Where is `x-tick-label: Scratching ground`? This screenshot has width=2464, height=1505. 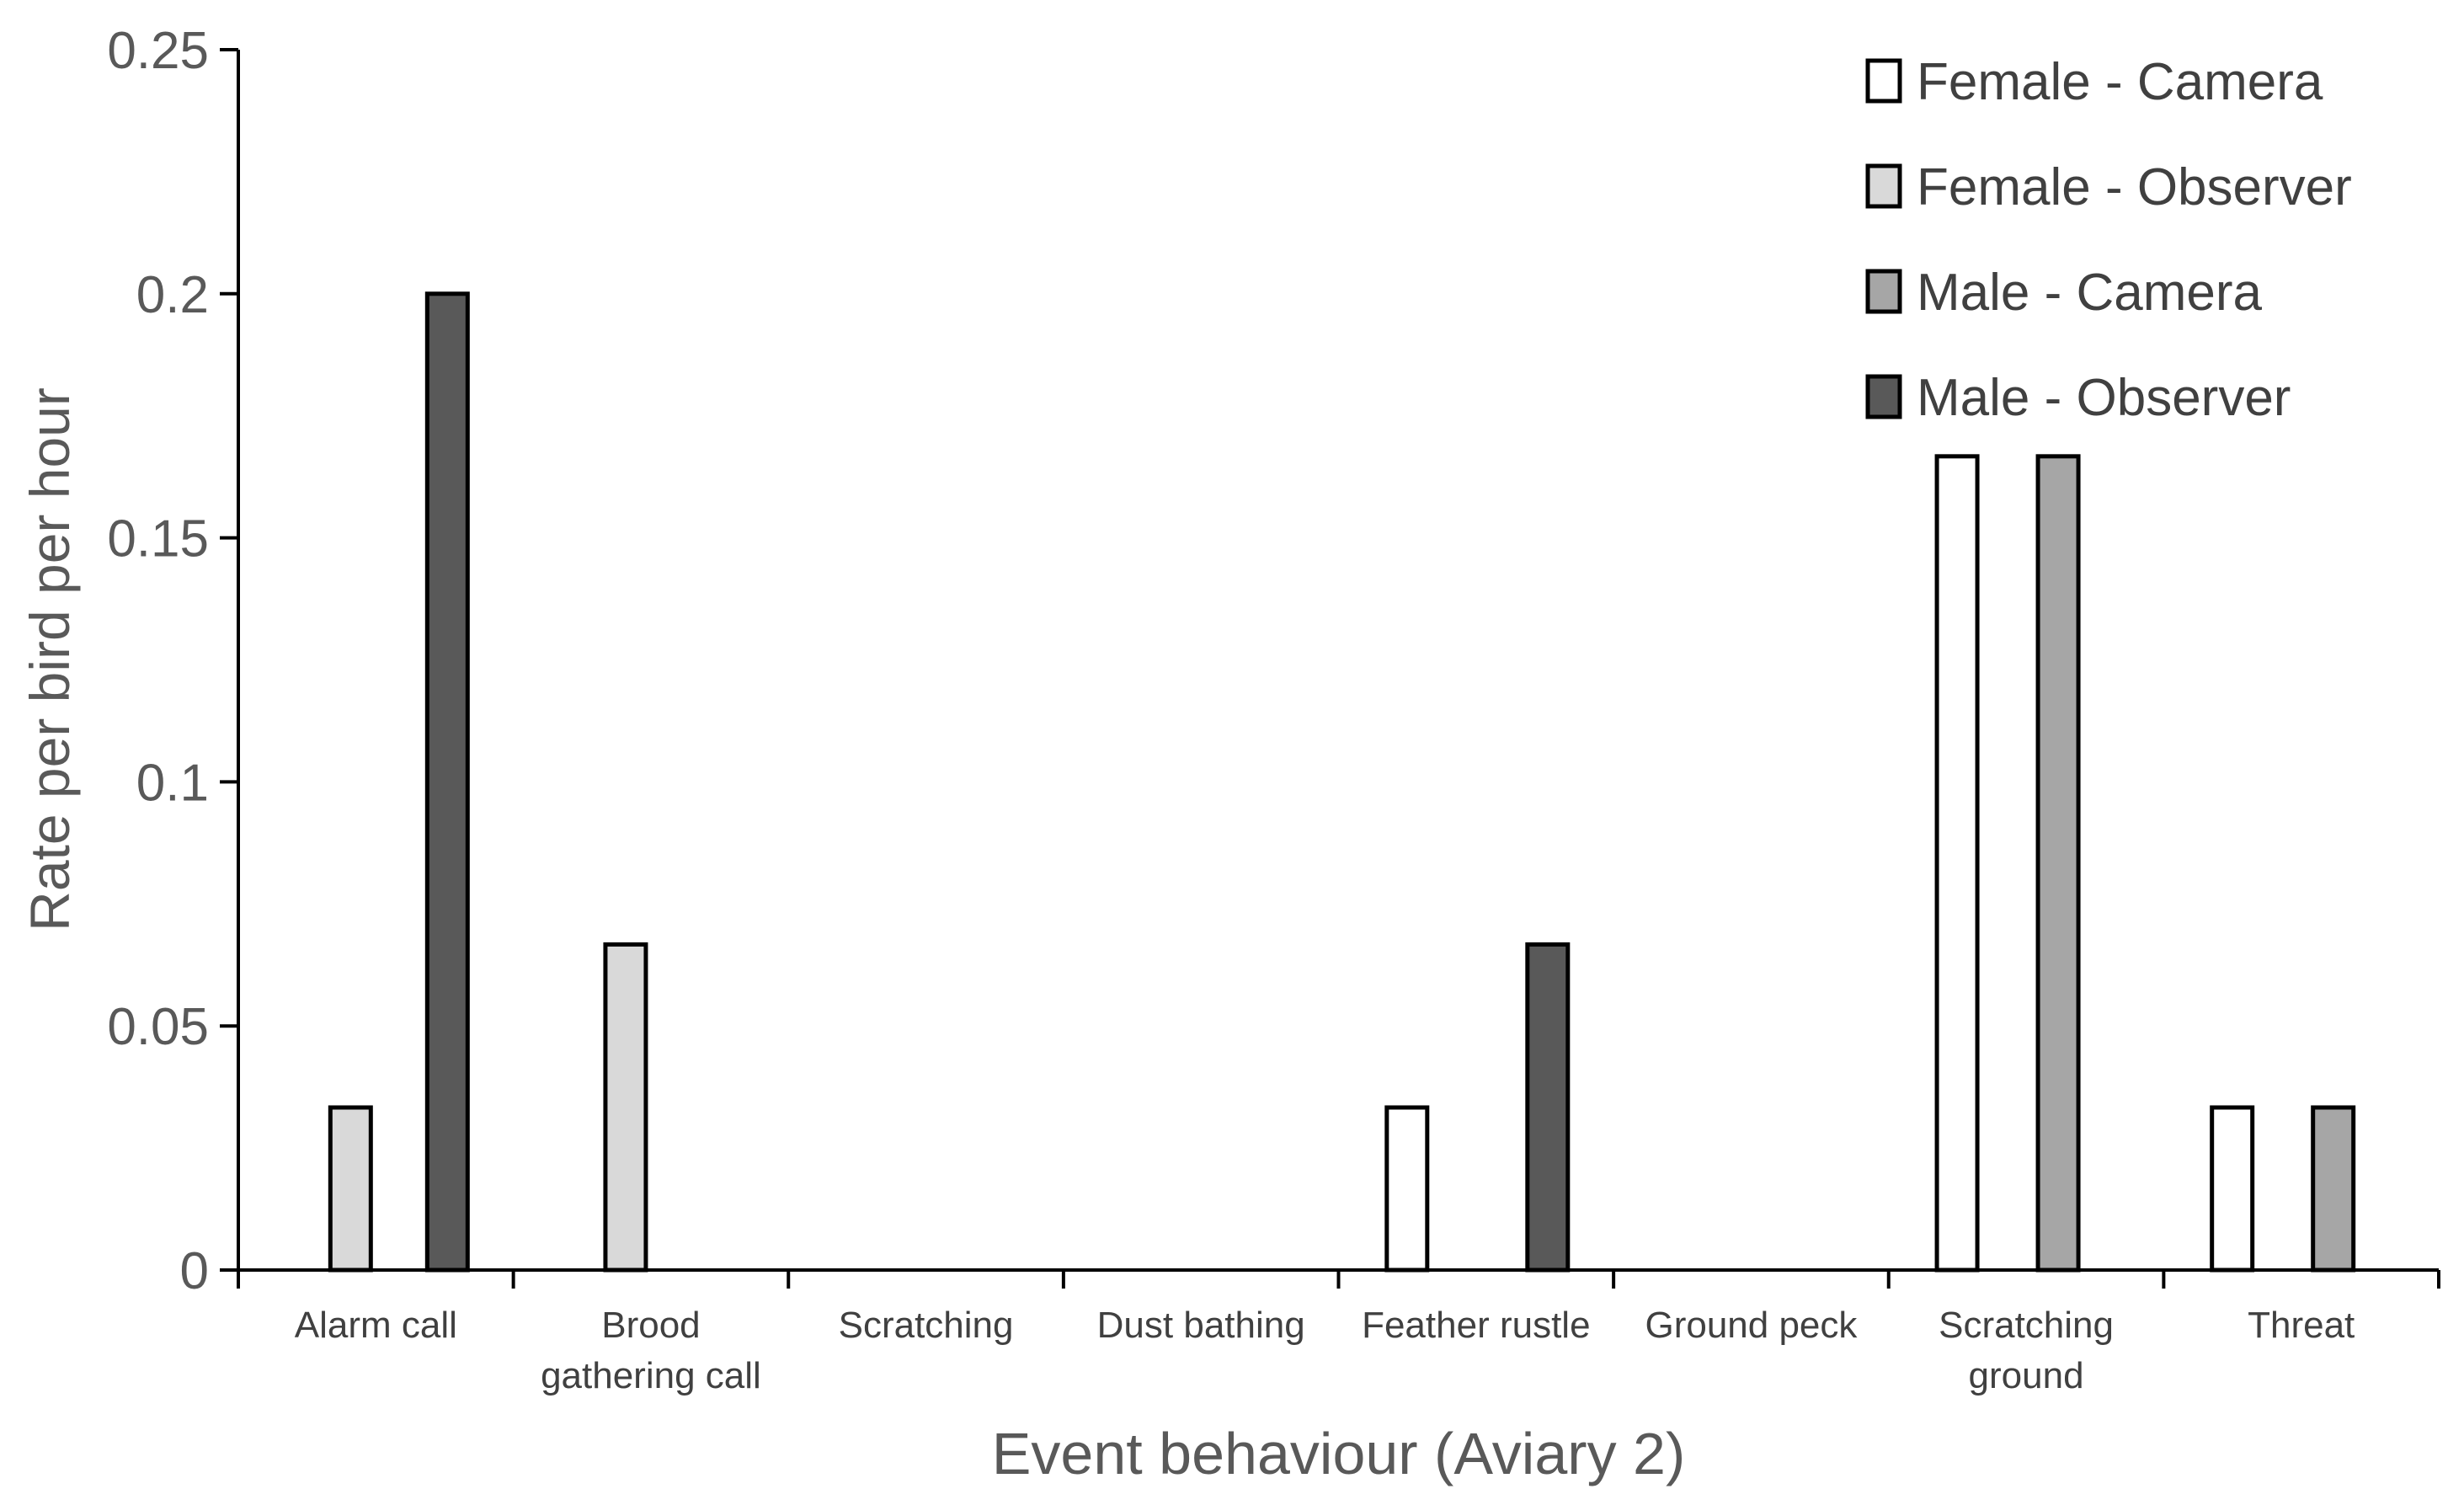 x-tick-label: Scratching ground is located at coordinates (2026, 1350).